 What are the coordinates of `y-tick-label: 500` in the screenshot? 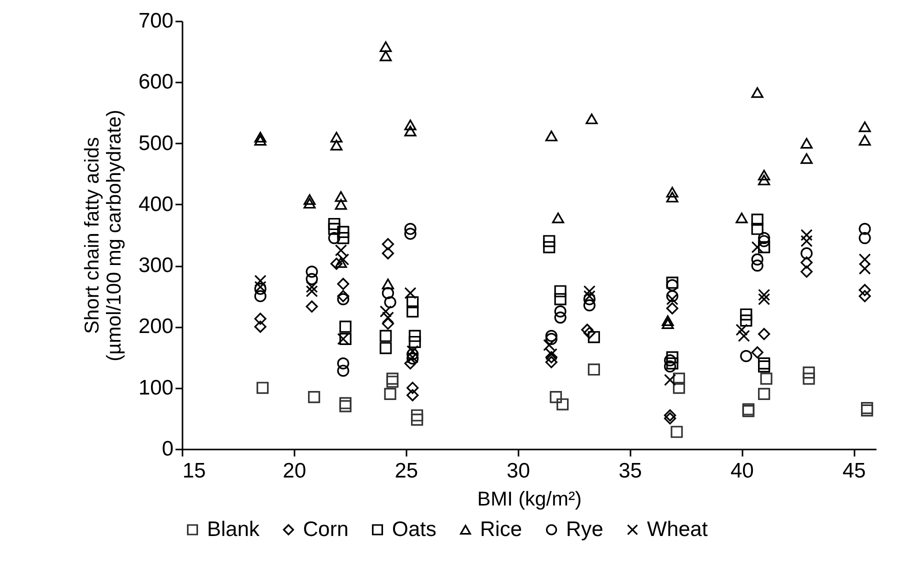 It's located at (156, 143).